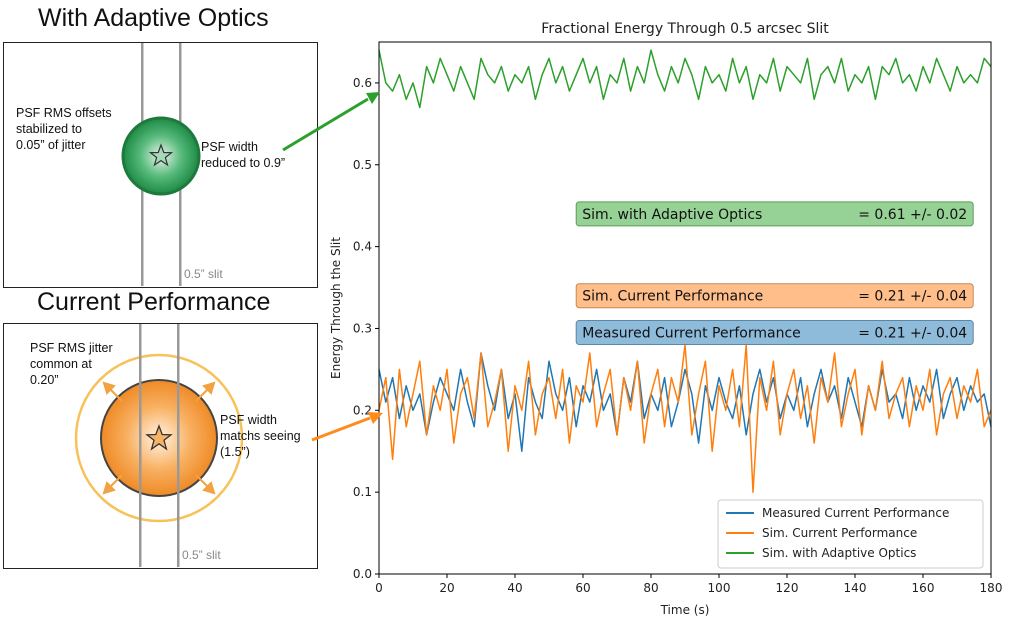 This screenshot has width=1009, height=624. What do you see at coordinates (719, 588) in the screenshot?
I see `x-tick-label: 100` at bounding box center [719, 588].